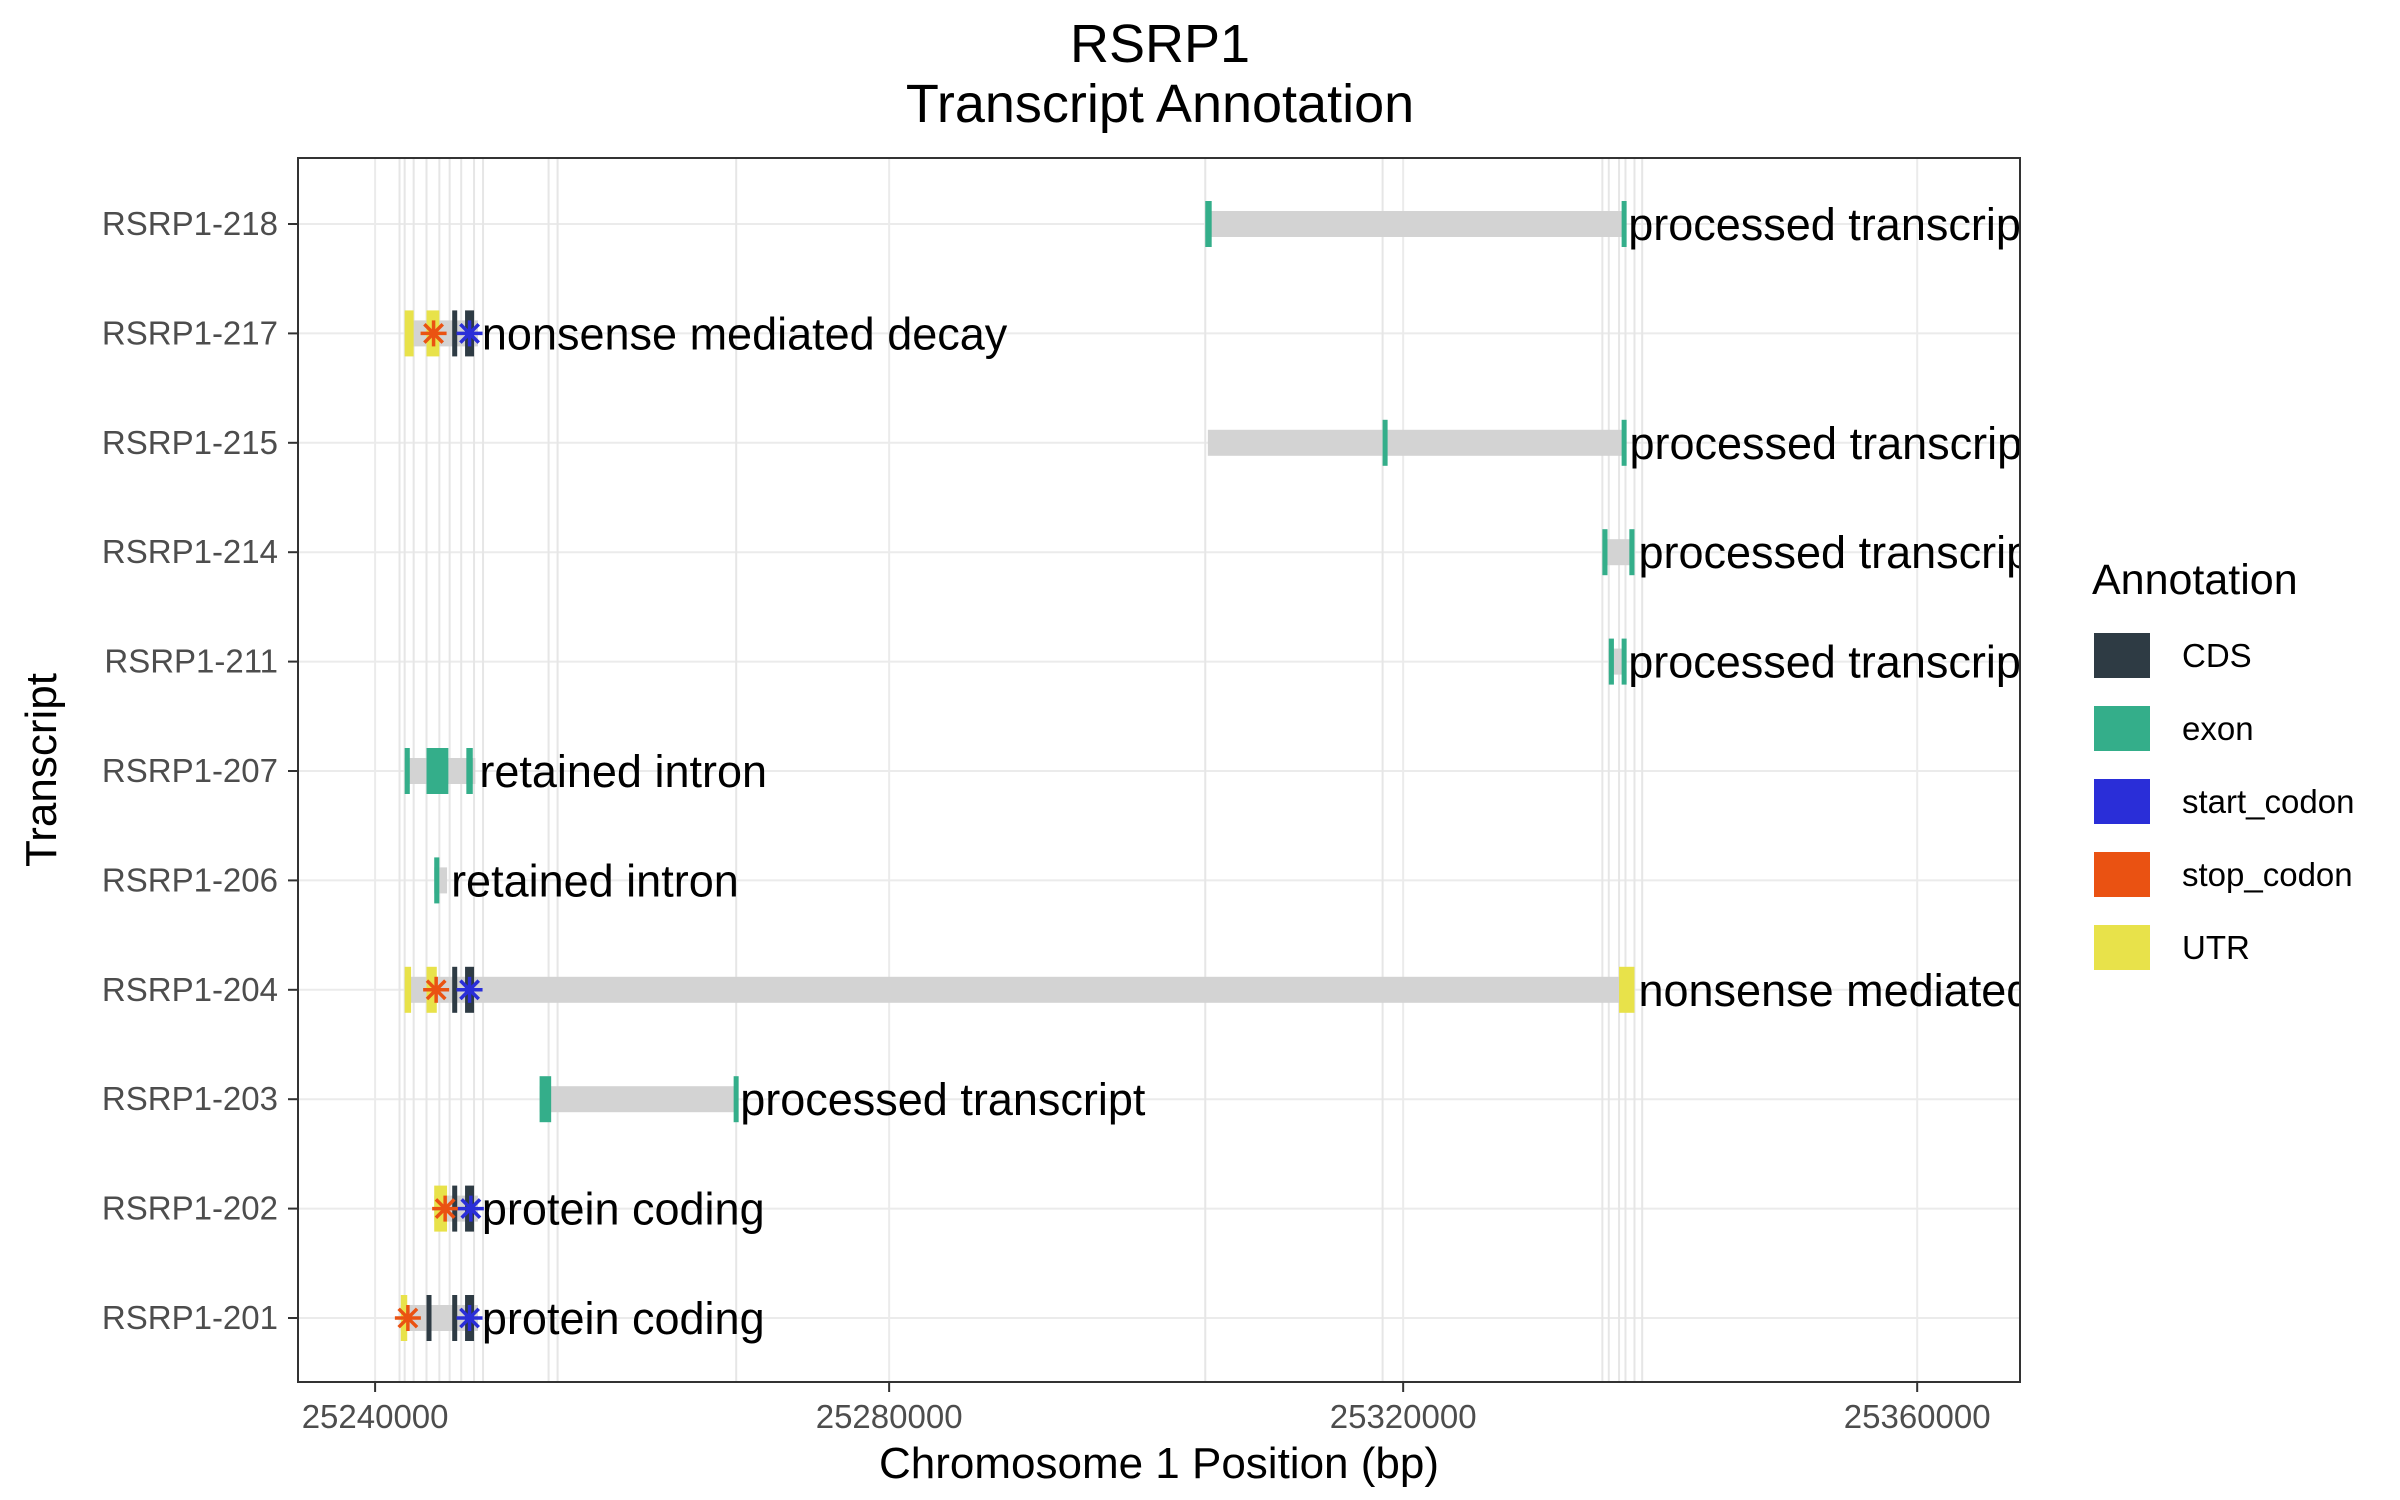  I want to click on legend-item: stop_codon, so click(2223, 874).